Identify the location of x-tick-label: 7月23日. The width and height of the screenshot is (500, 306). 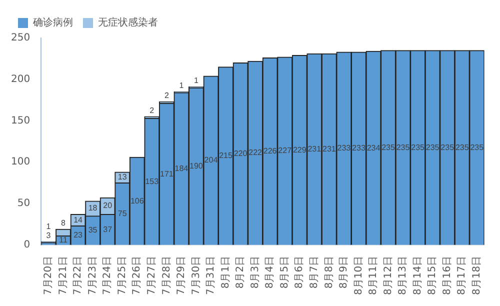
(92, 276).